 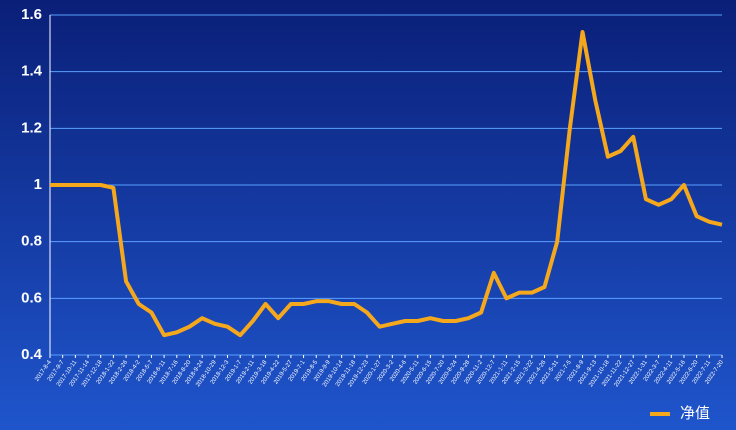 I want to click on y-tick-label: 1.4, so click(x=32, y=71).